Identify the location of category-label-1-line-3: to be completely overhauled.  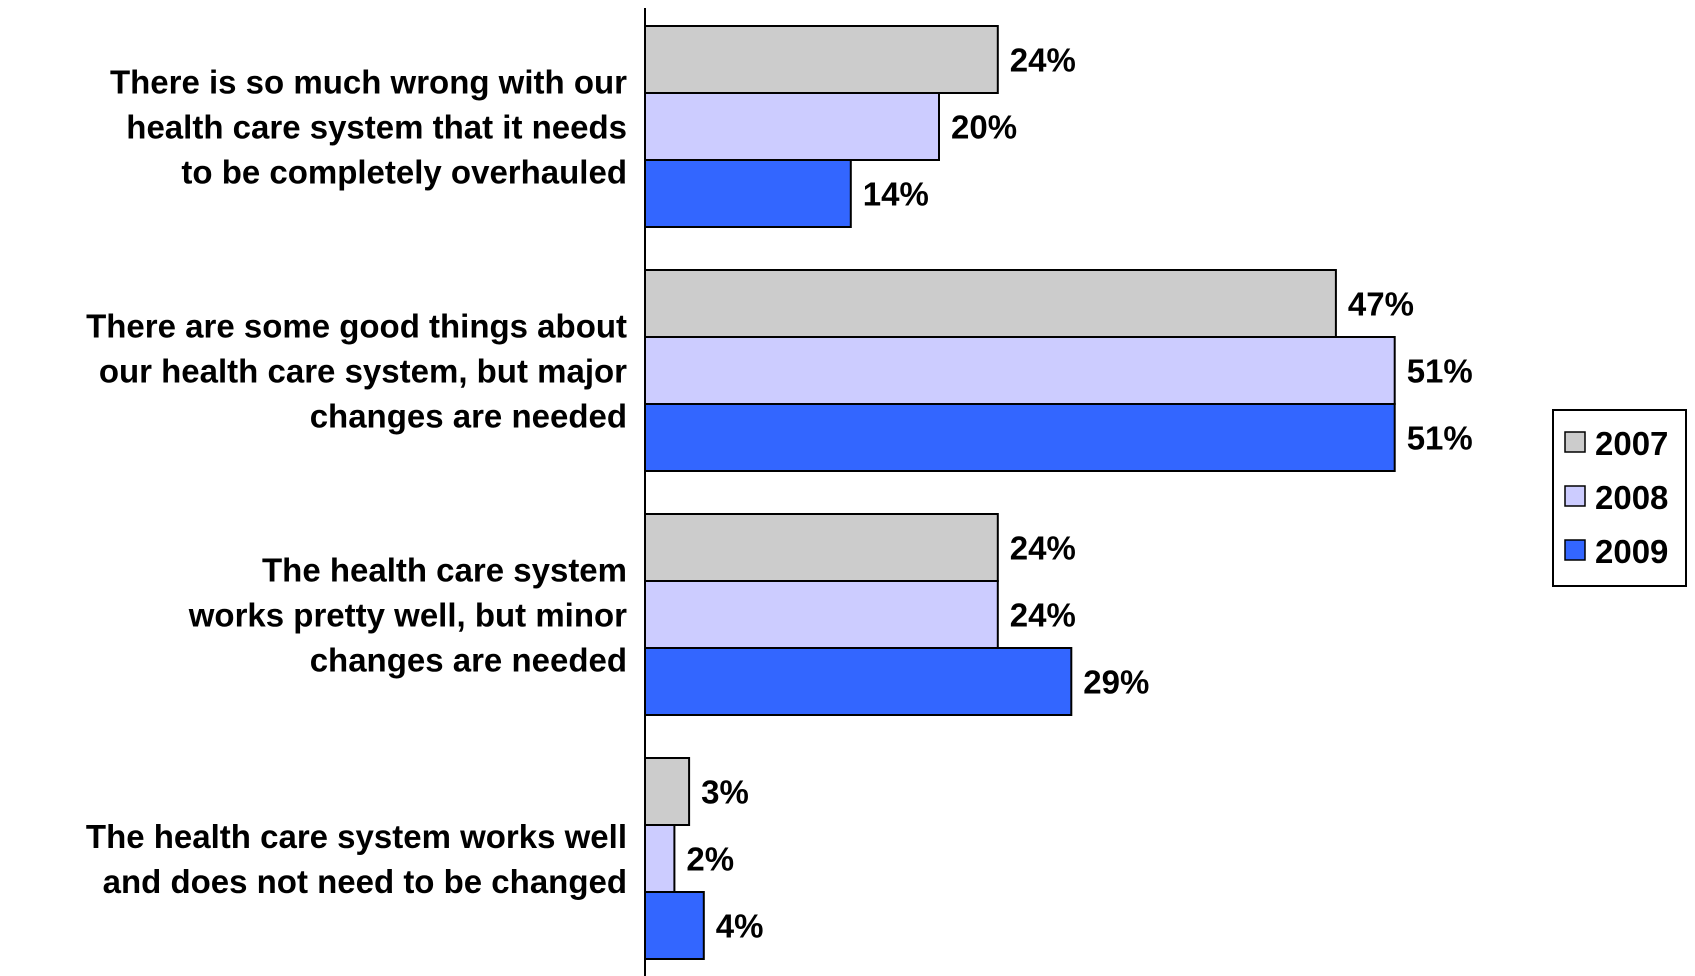
(404, 172).